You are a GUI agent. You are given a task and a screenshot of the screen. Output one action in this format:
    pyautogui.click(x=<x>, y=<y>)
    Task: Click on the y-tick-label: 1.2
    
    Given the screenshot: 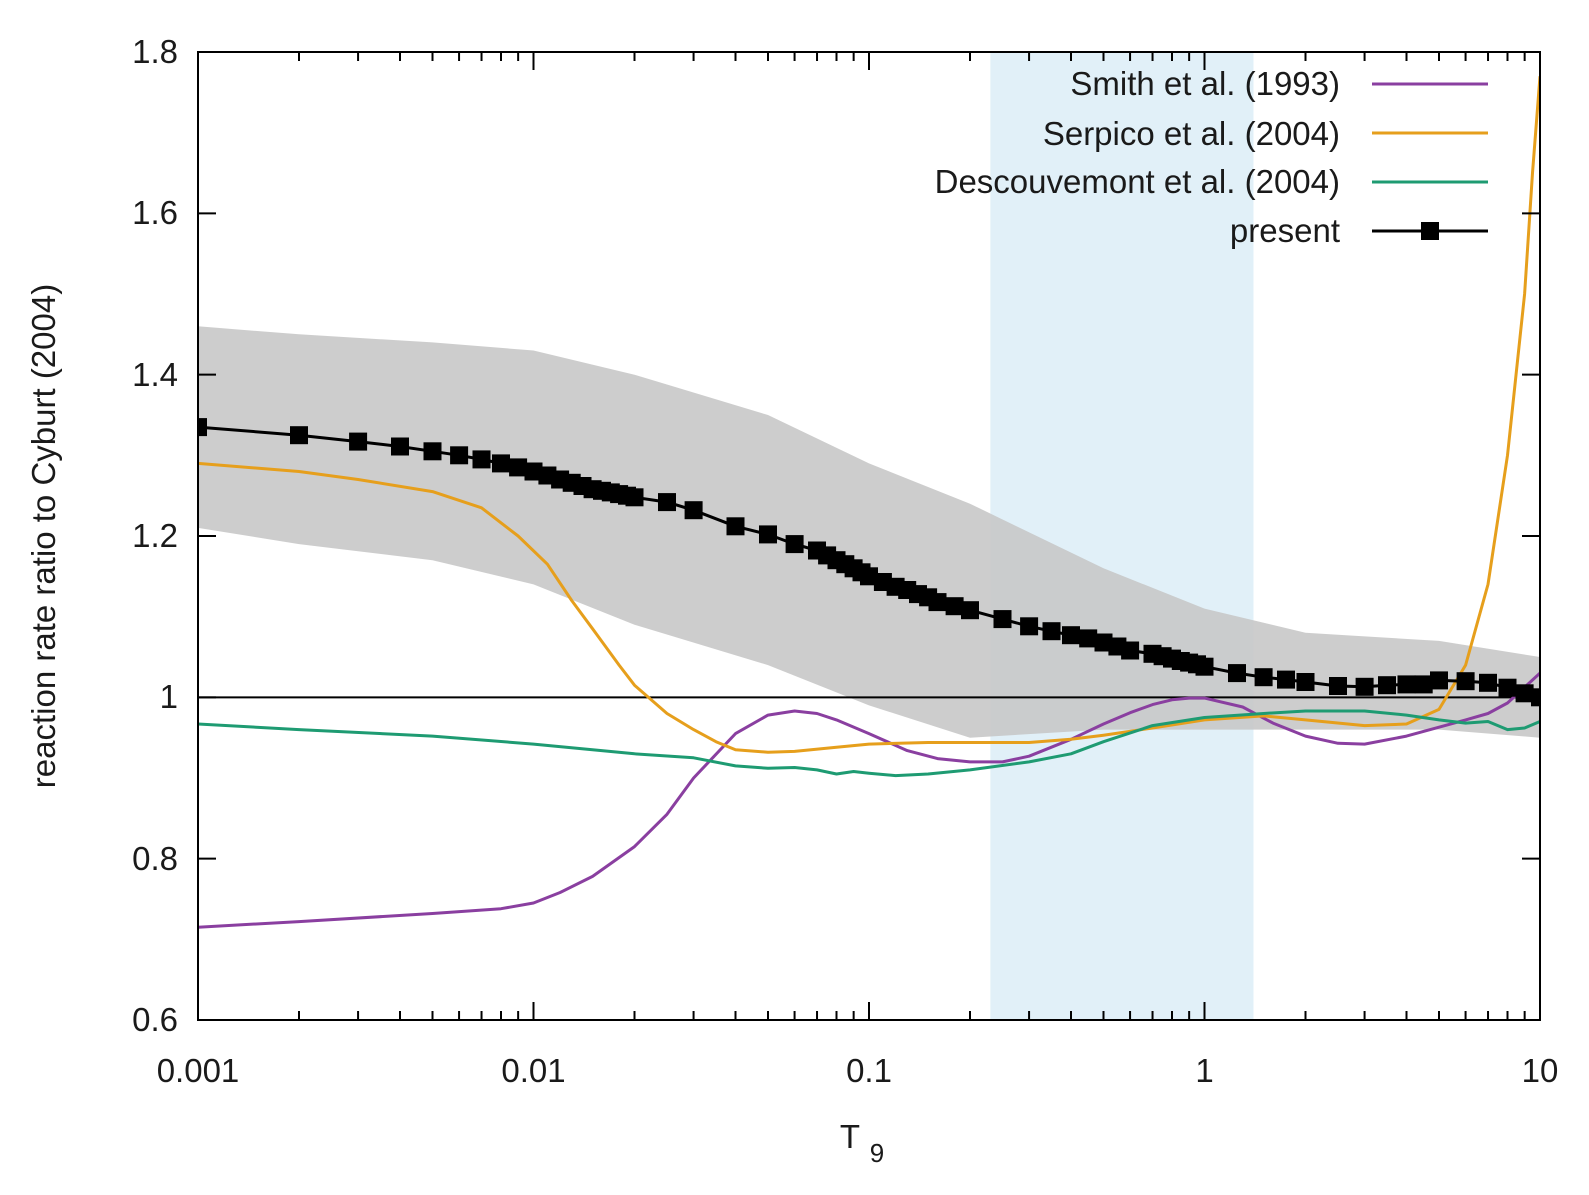 What is the action you would take?
    pyautogui.click(x=155, y=535)
    